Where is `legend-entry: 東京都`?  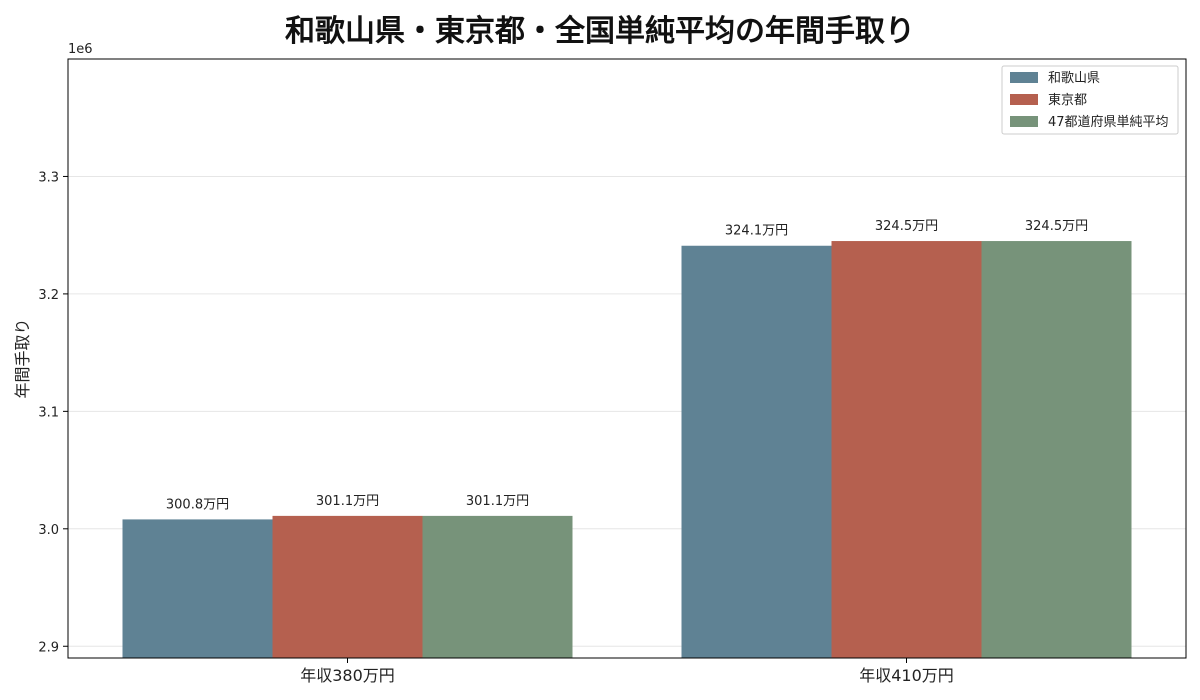 legend-entry: 東京都 is located at coordinates (1067, 100).